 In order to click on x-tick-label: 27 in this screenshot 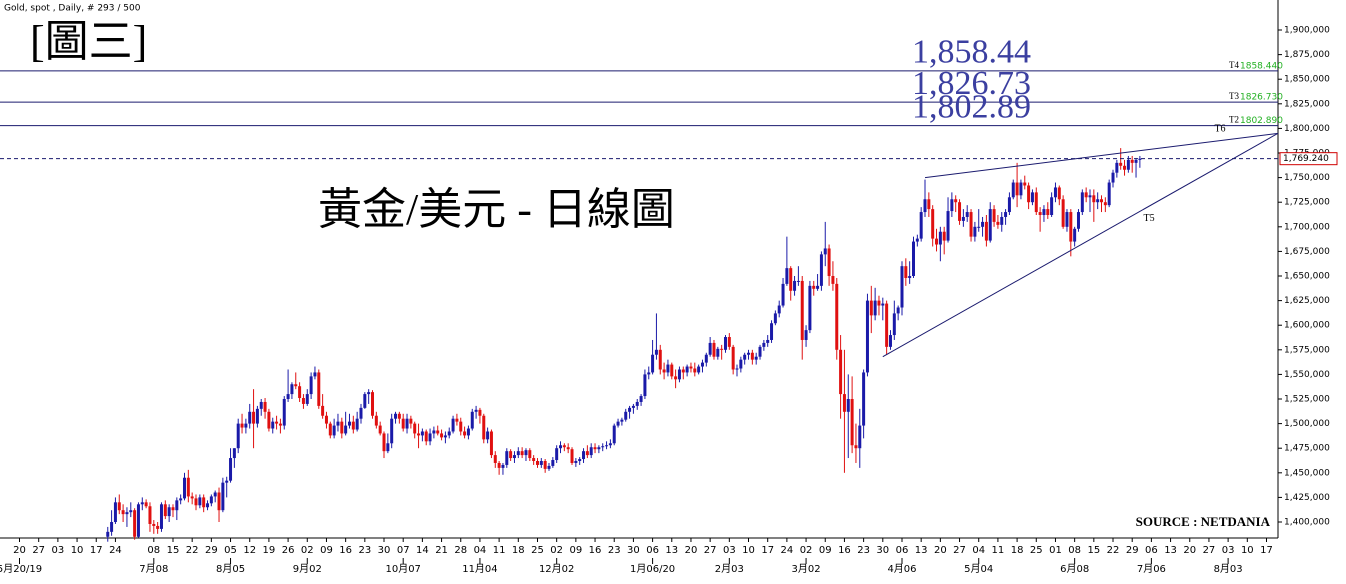, I will do `click(38, 550)`.